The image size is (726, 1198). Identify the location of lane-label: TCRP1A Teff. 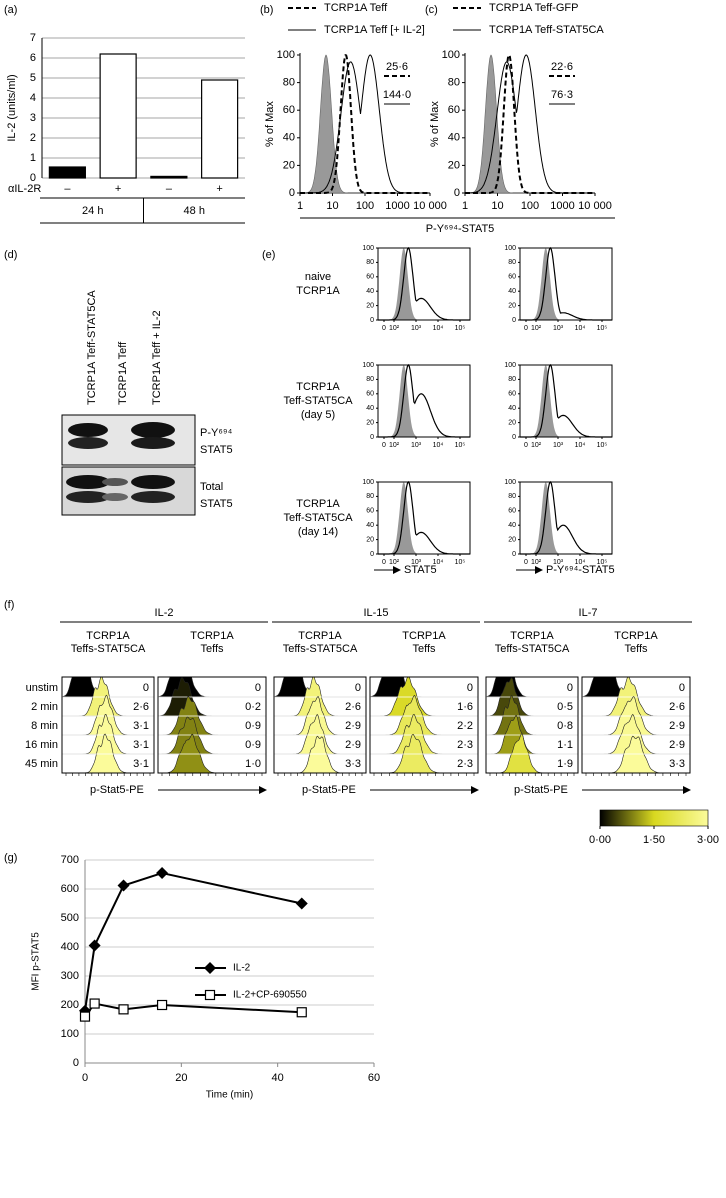
(123, 373).